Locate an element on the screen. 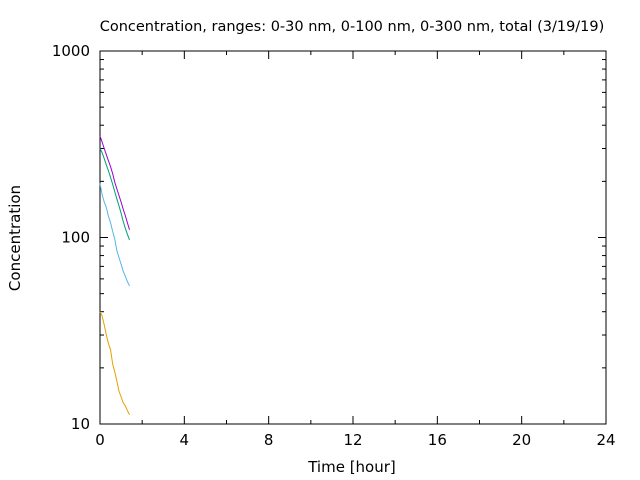 The image size is (640, 480). x-tick-label: 16 is located at coordinates (437, 440).